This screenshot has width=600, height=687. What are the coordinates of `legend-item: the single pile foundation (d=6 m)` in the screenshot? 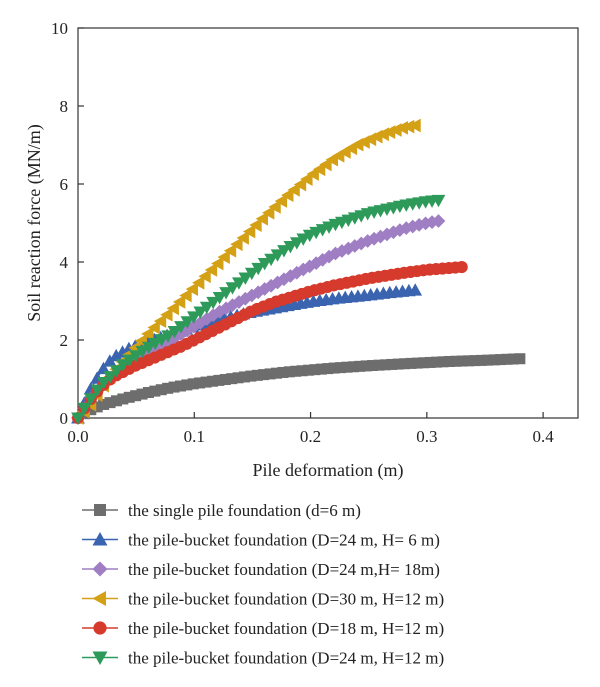 It's located at (221, 510).